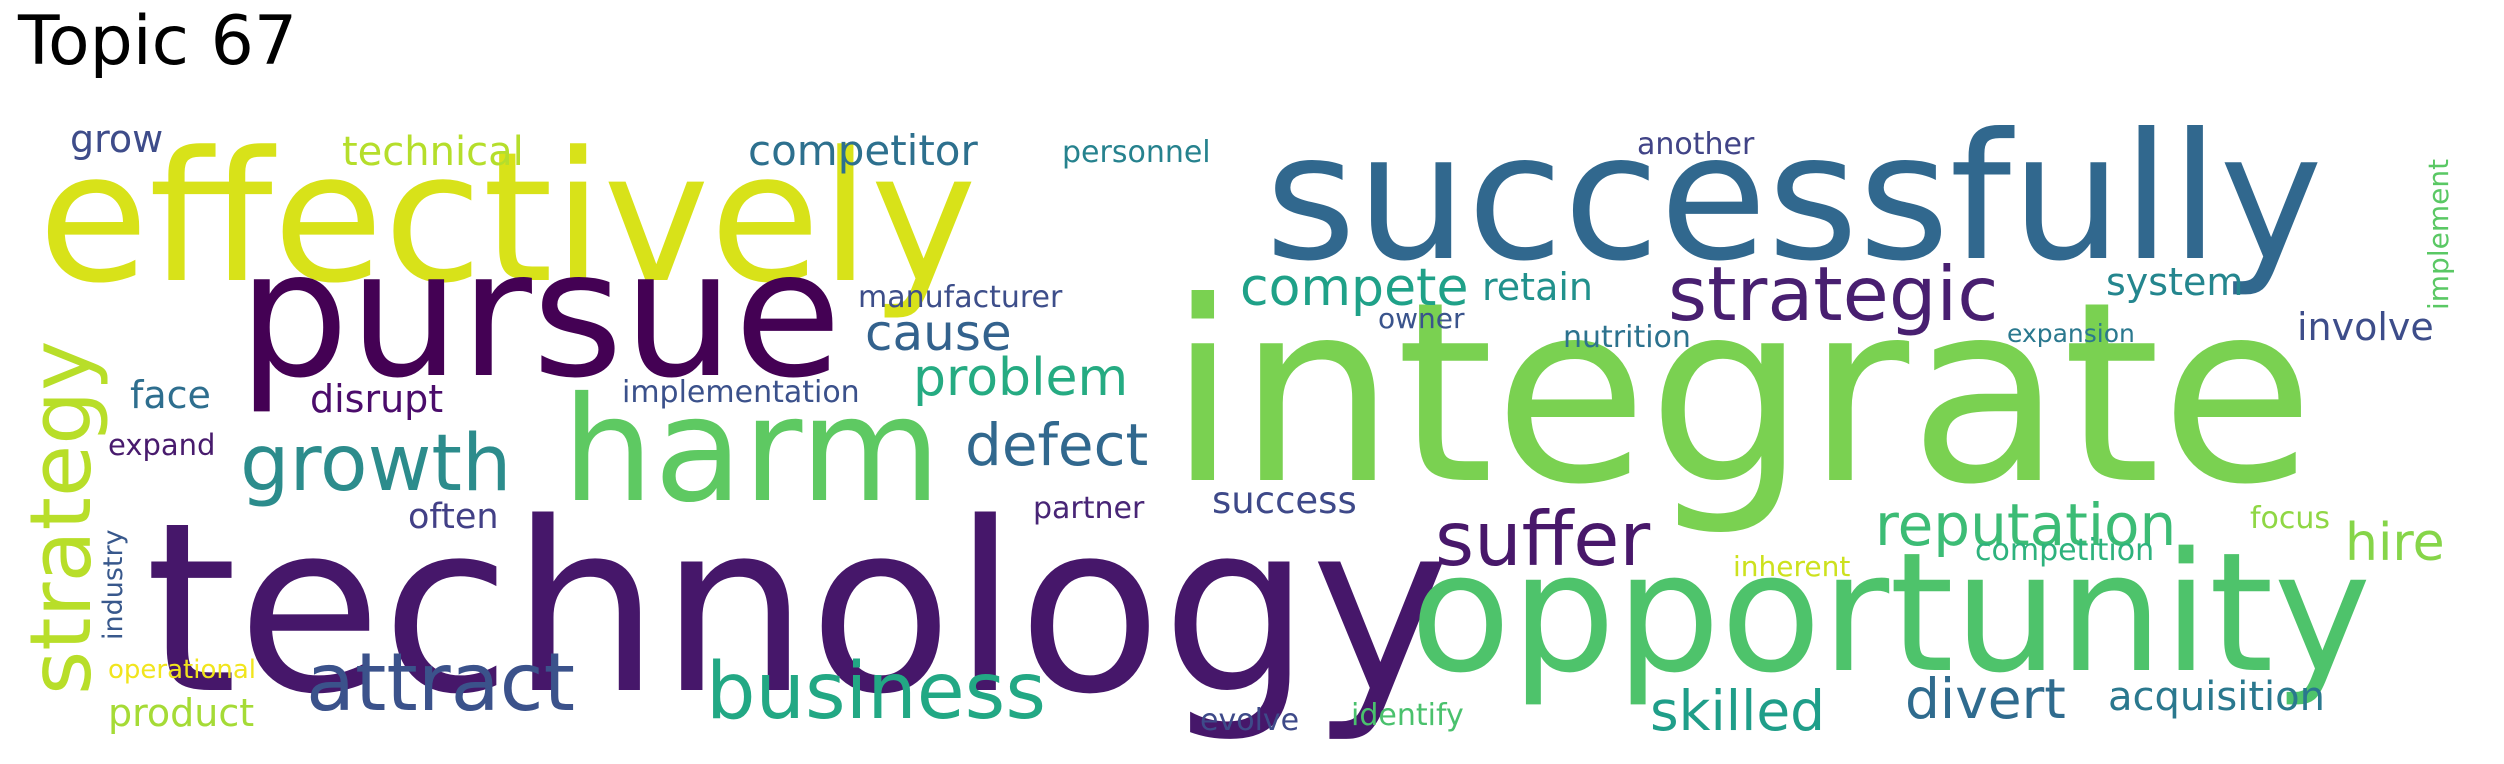 This screenshot has width=2504, height=764. I want to click on word-divert: divert, so click(1985, 699).